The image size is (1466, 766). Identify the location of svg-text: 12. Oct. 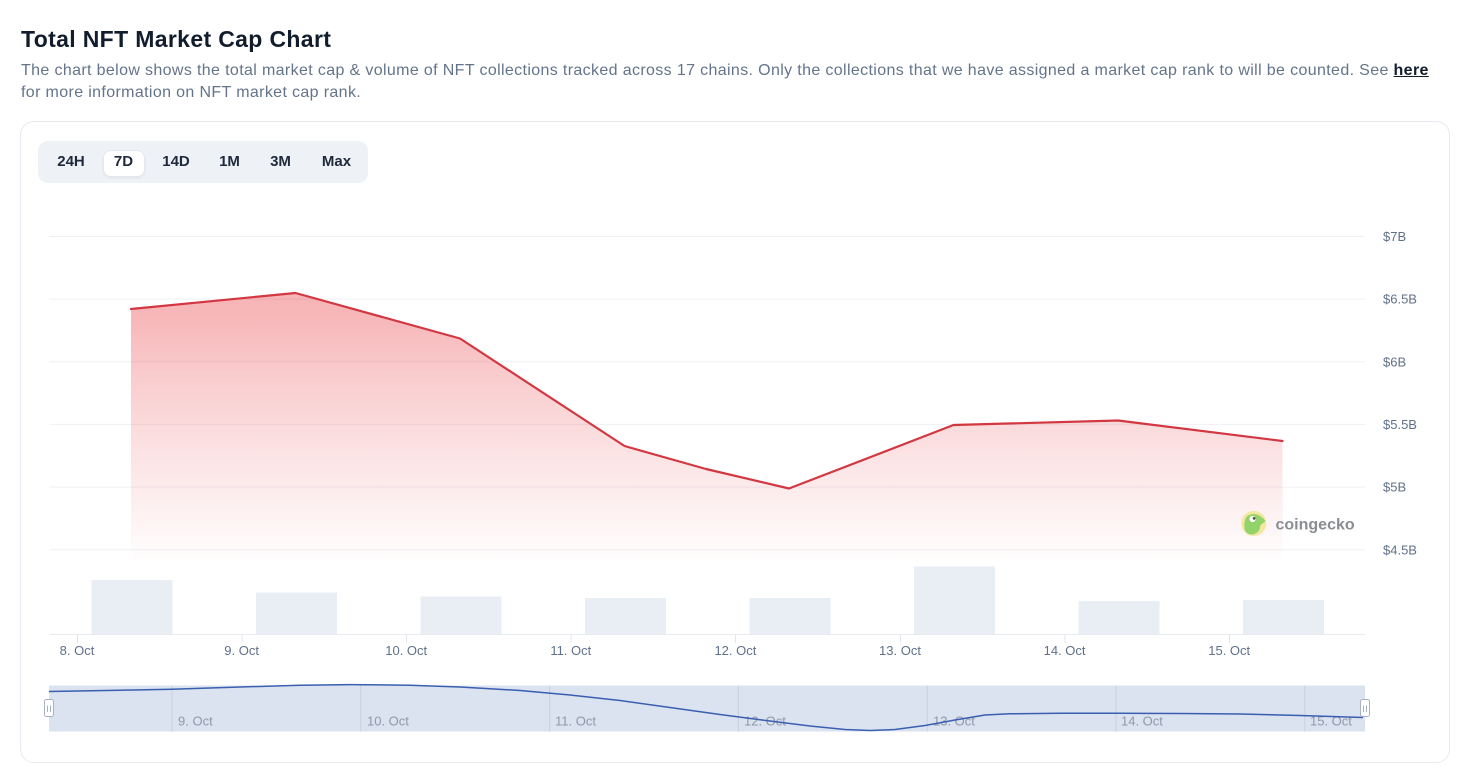
(735, 650).